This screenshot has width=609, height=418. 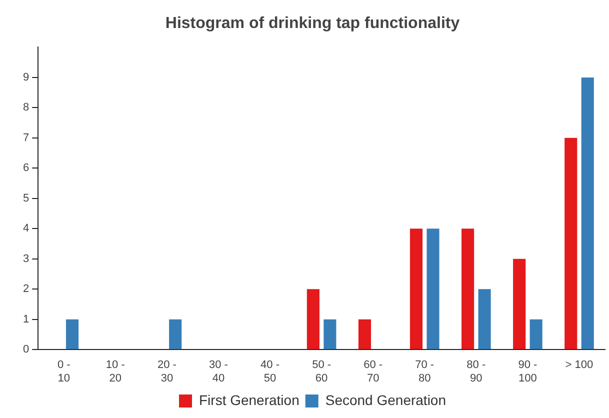 I want to click on x-tick-label: 30 - 40, so click(x=218, y=371).